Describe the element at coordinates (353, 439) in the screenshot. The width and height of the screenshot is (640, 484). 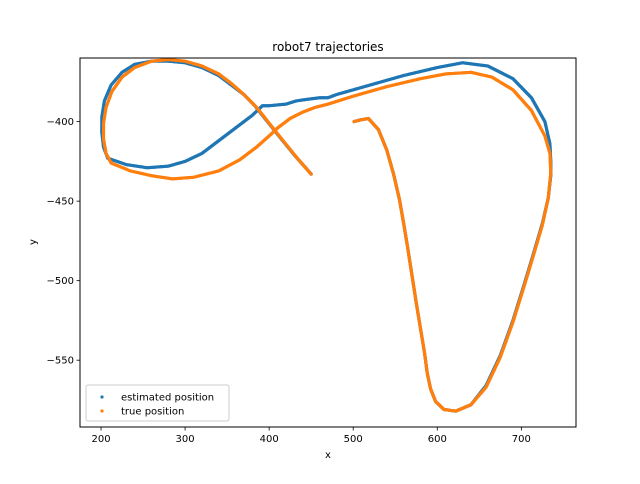
I see `x-tick-label: 500` at that location.